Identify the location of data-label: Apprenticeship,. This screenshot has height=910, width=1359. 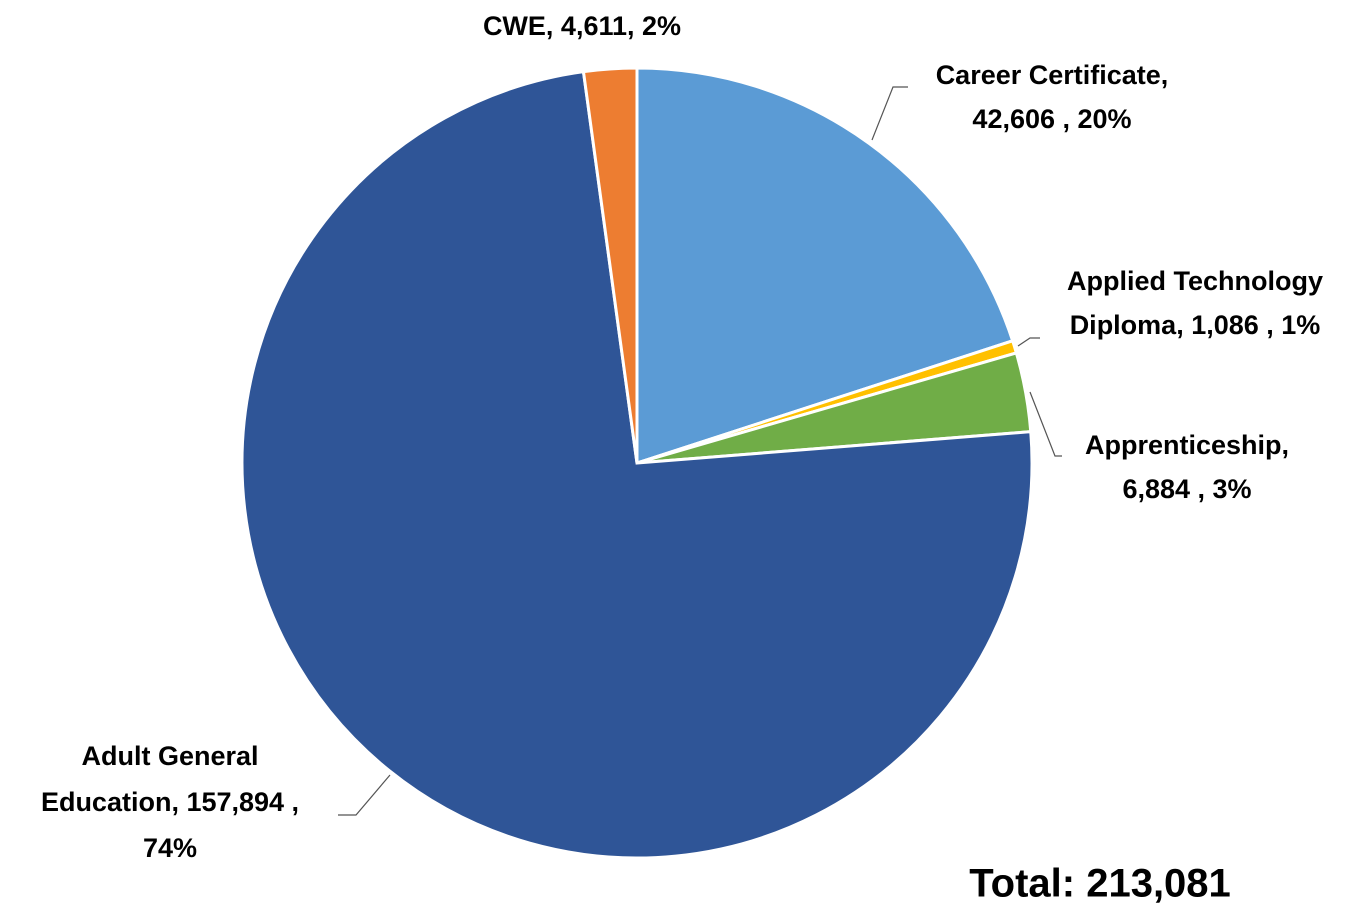
(1187, 445).